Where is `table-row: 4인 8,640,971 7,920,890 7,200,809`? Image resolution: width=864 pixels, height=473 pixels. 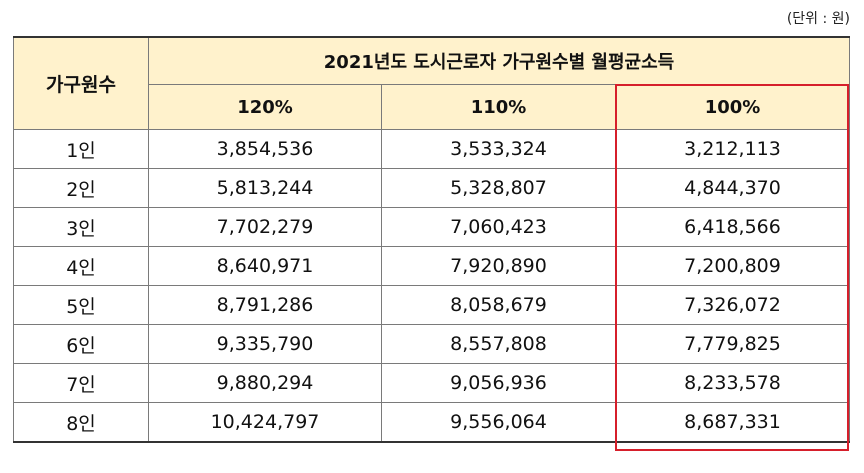
table-row: 4인 8,640,971 7,920,890 7,200,809 is located at coordinates (431, 266).